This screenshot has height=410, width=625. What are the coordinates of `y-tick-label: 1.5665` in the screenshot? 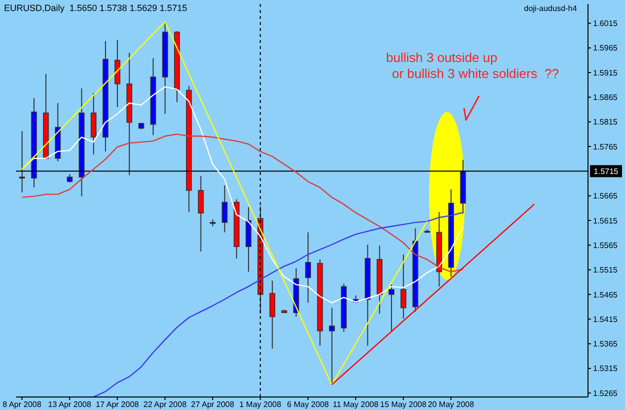 It's located at (605, 196).